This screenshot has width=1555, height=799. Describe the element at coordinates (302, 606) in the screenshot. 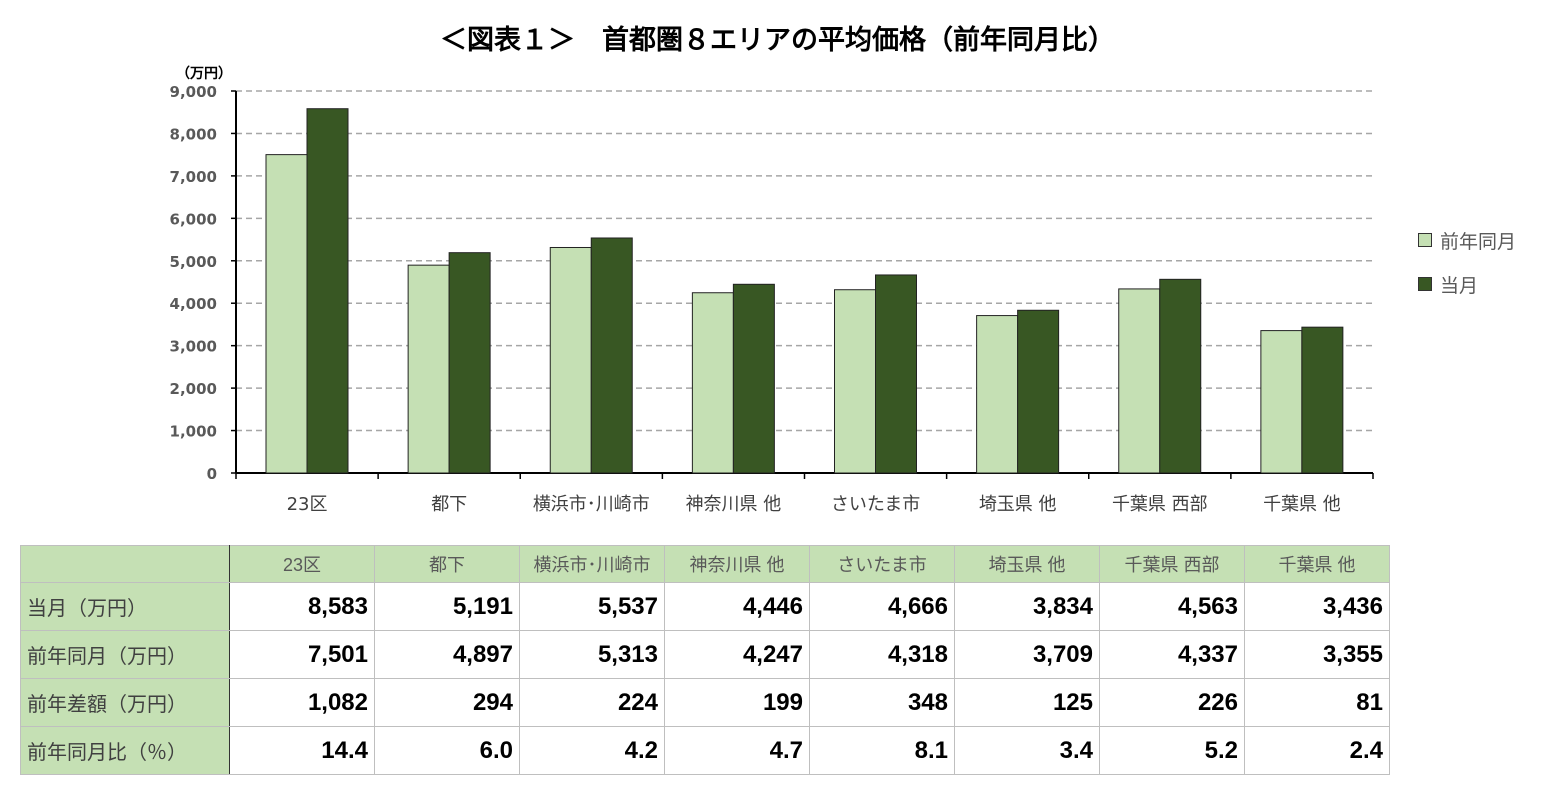

I see `table-cell: 8,583` at that location.